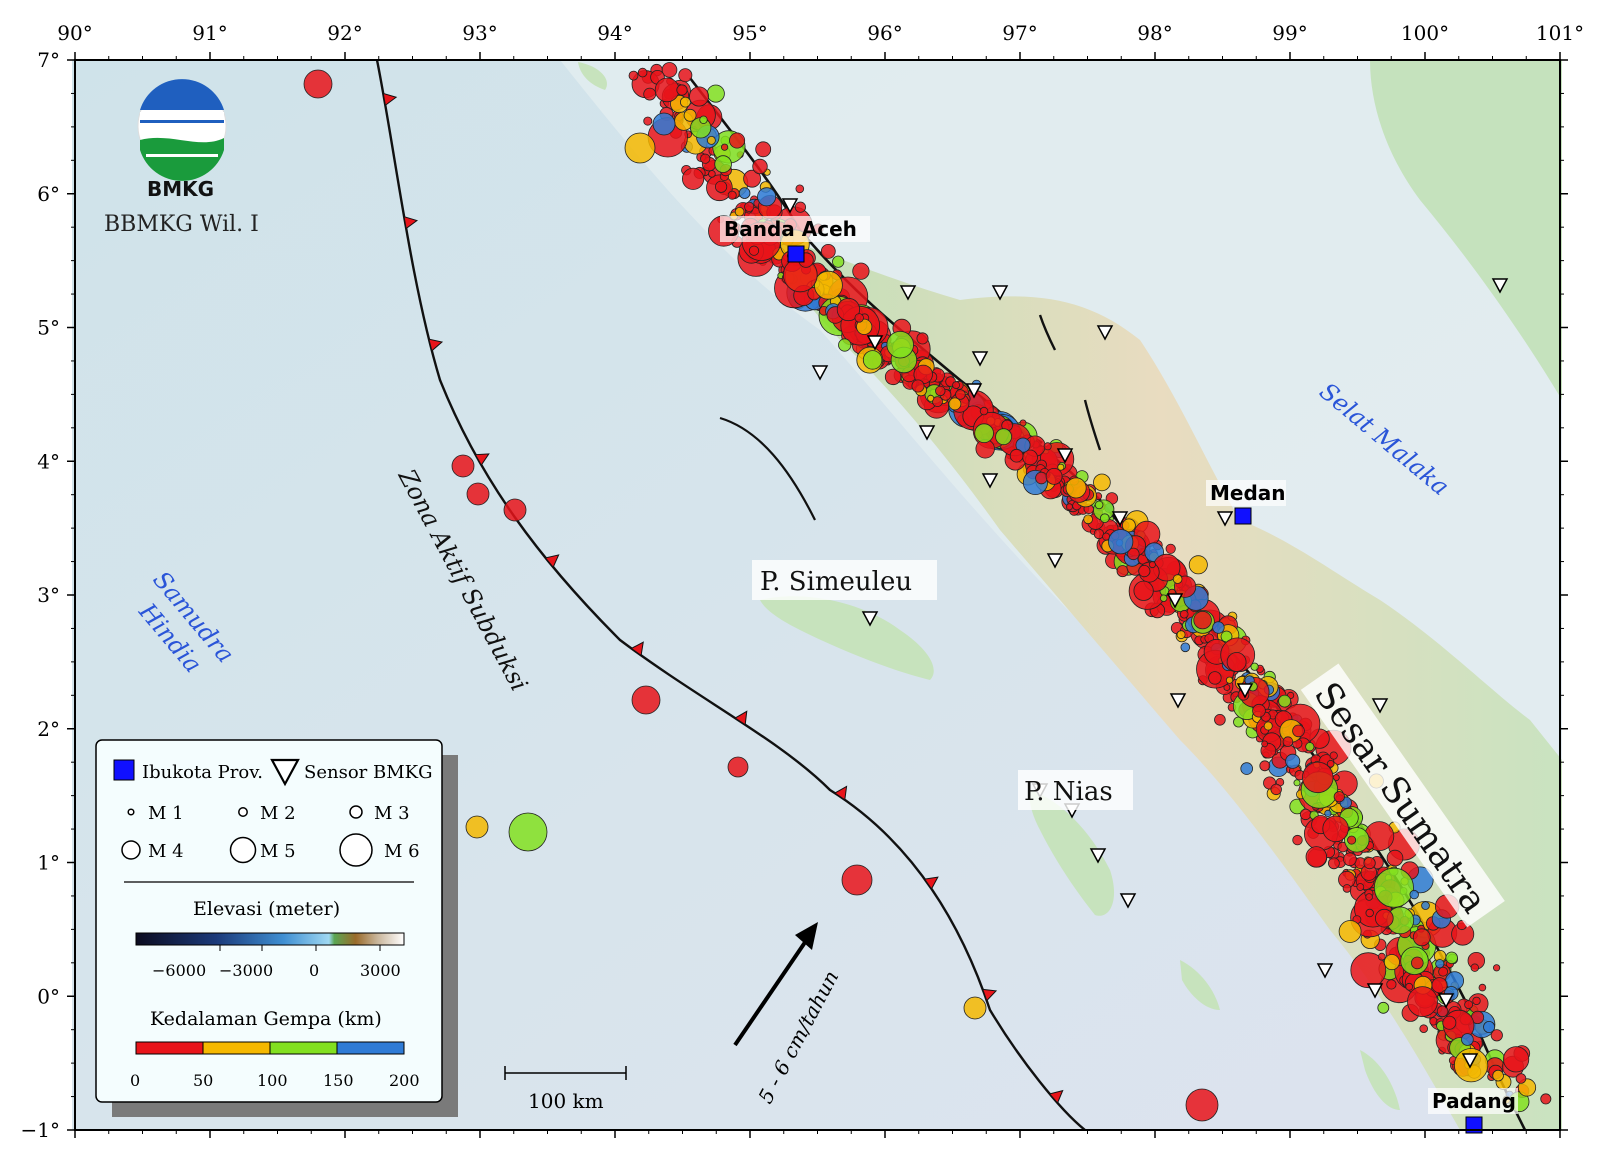 This screenshot has width=1600, height=1169. What do you see at coordinates (1200, 985) in the screenshot?
I see `batu-islands` at bounding box center [1200, 985].